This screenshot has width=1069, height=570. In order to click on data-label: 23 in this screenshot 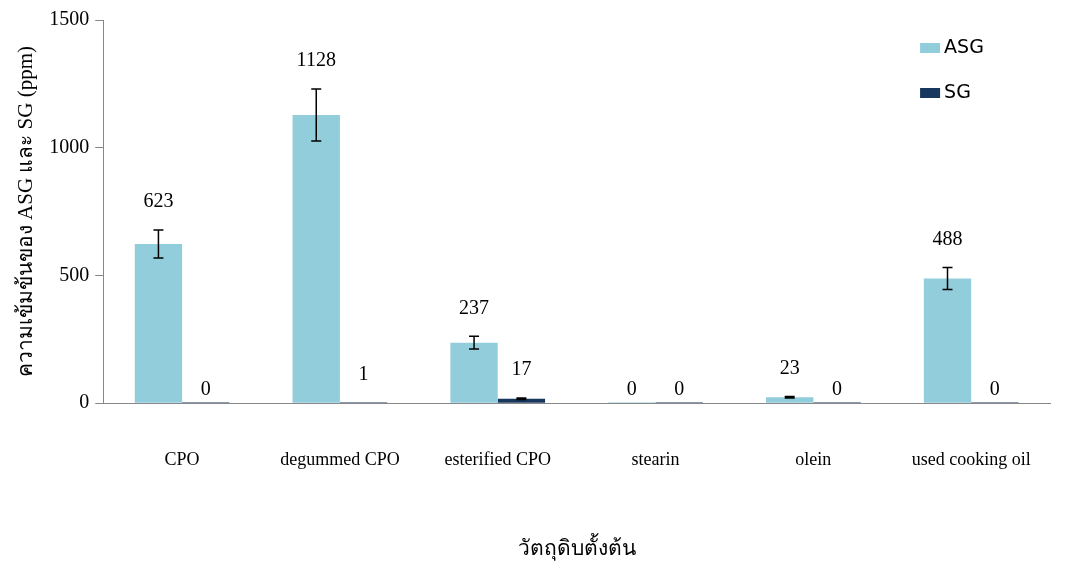, I will do `click(789, 366)`.